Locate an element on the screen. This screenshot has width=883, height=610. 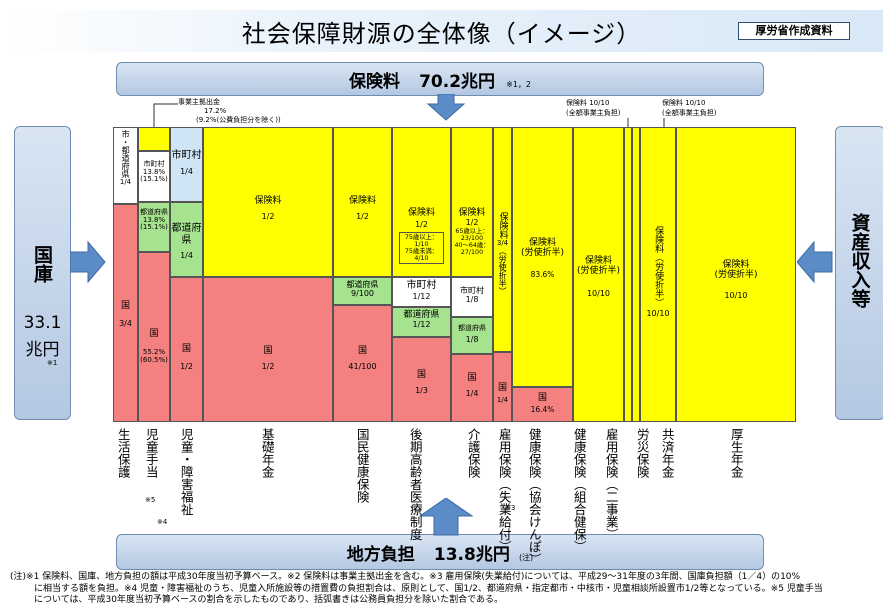
nhi-national-segment: 国 41/100 is located at coordinates (362, 363).